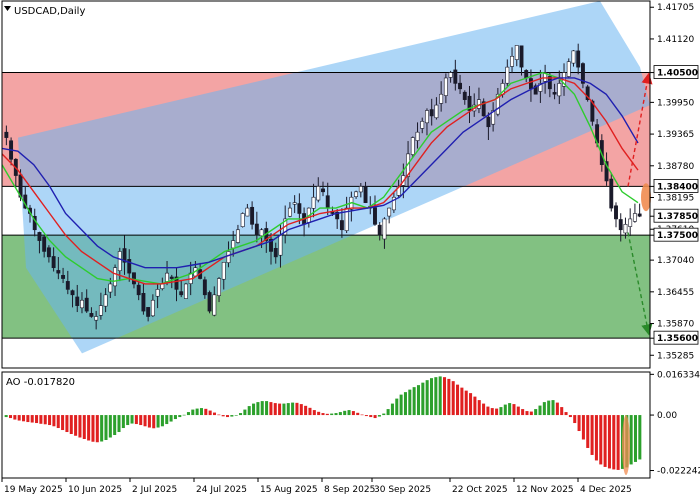 The width and height of the screenshot is (700, 500). Describe the element at coordinates (480, 490) in the screenshot. I see `x-tick-label: 22 Oct 2025` at that location.